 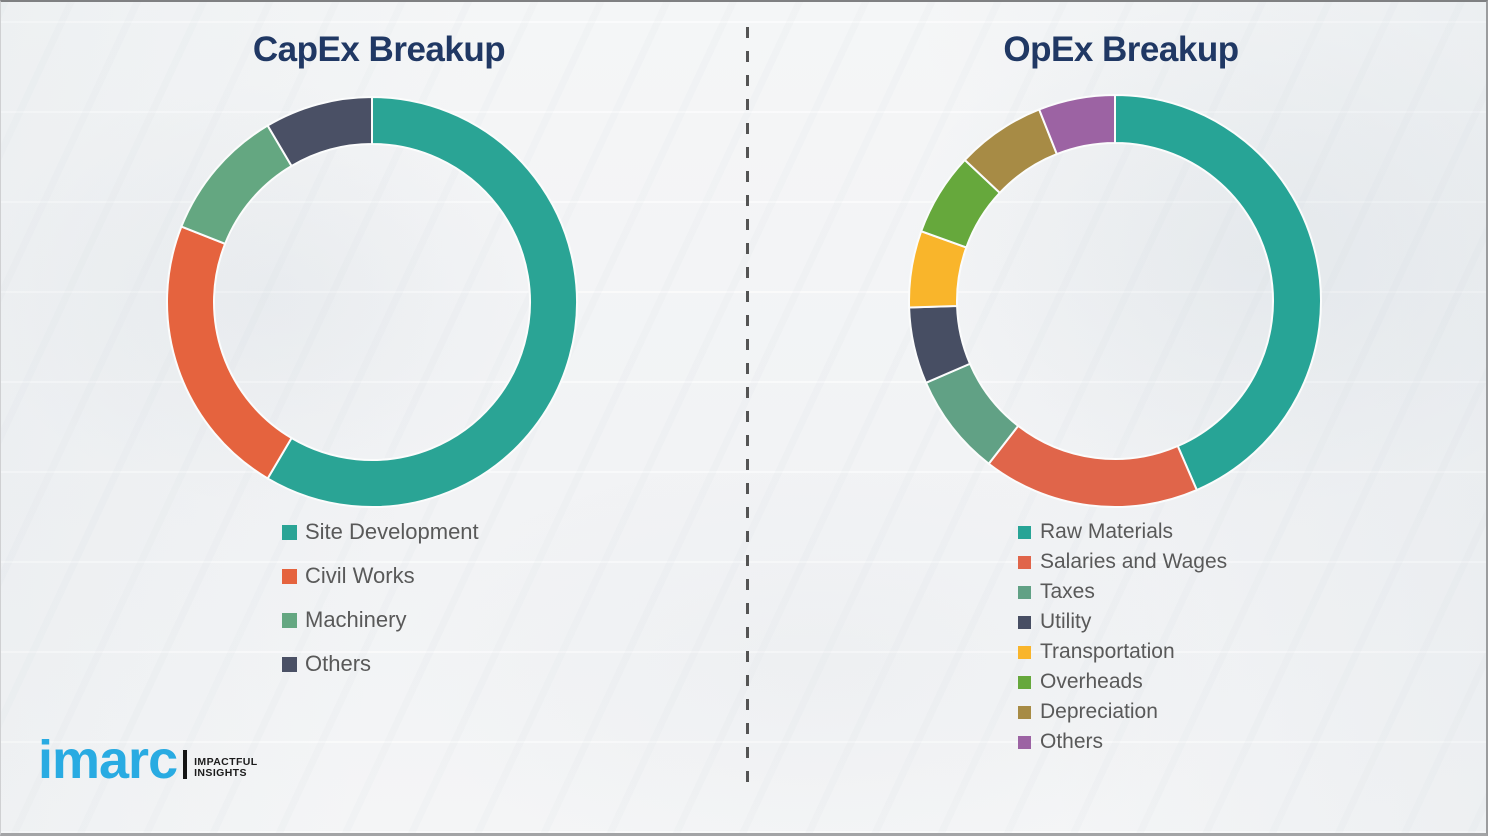 I want to click on imarc-logo: imarc IMPACTFUL INSIGHTS, so click(x=148, y=760).